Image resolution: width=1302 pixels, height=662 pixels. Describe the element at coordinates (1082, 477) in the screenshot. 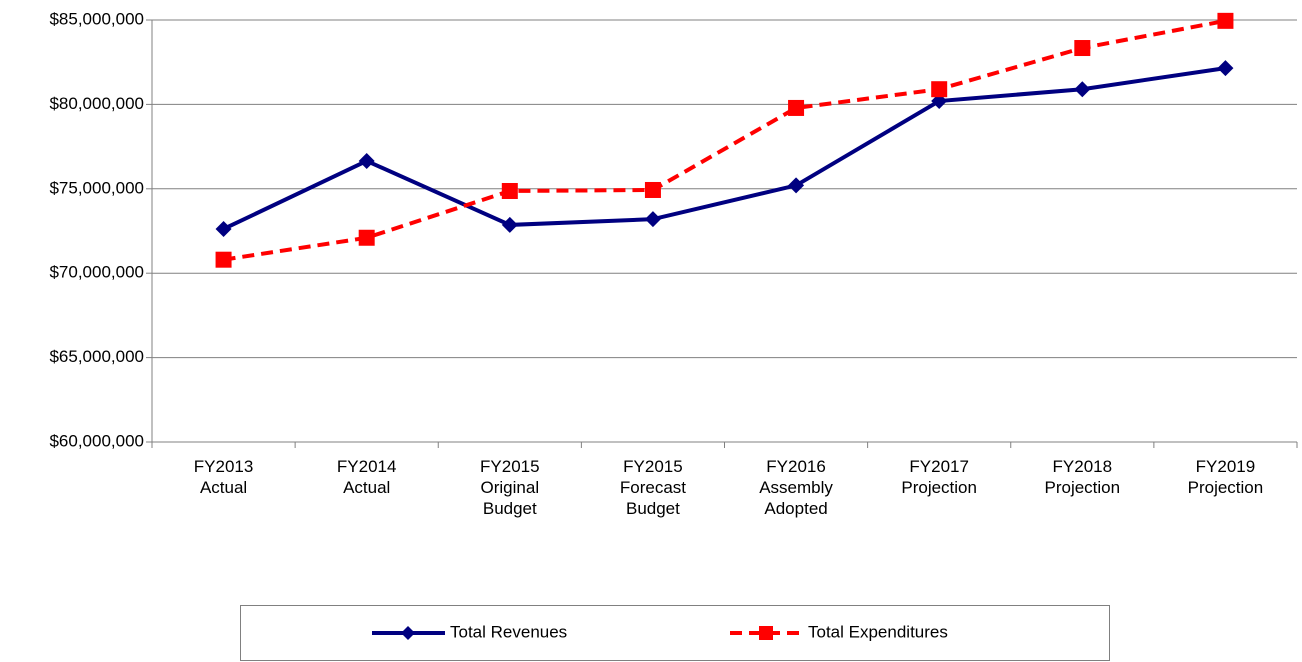

I see `x-tick-label: FY2018 Projection` at that location.